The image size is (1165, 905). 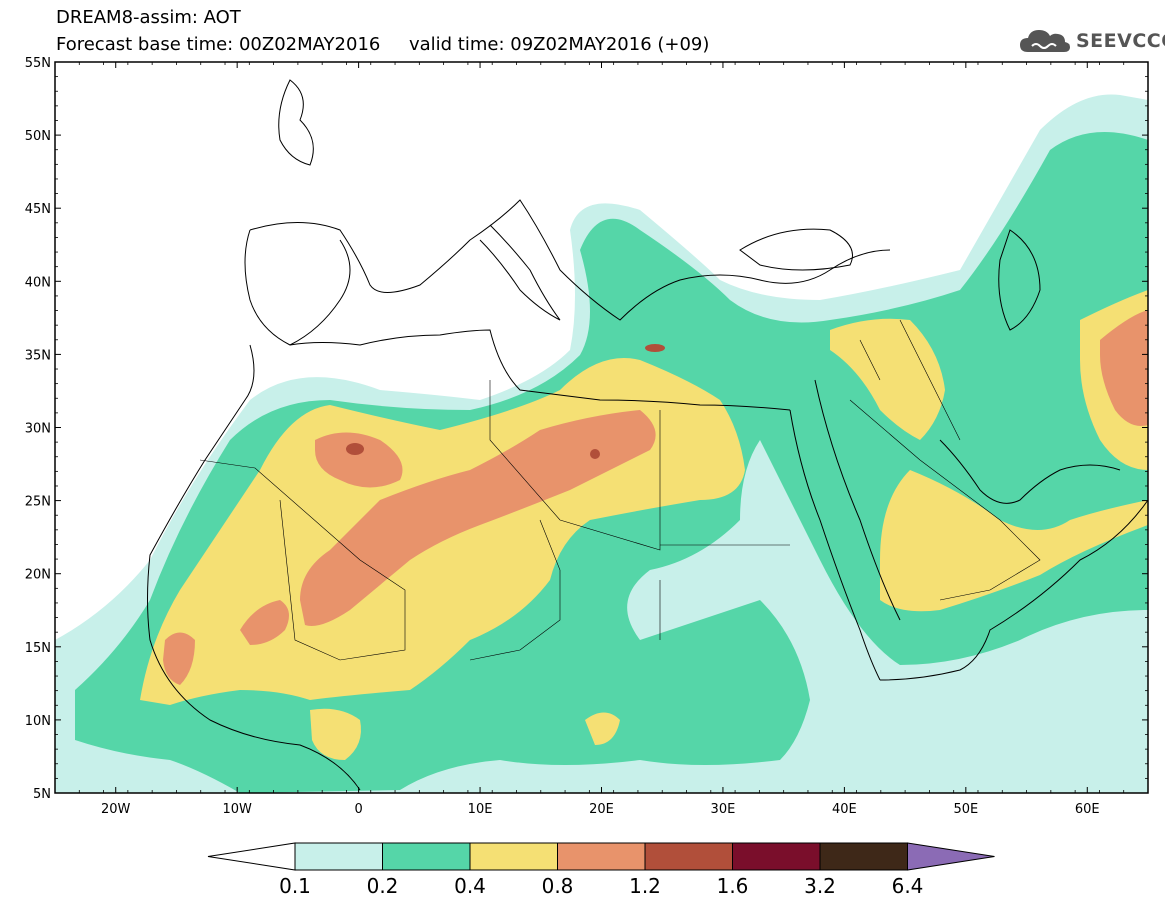 I want to click on lat-label: 10N, so click(x=38, y=721).